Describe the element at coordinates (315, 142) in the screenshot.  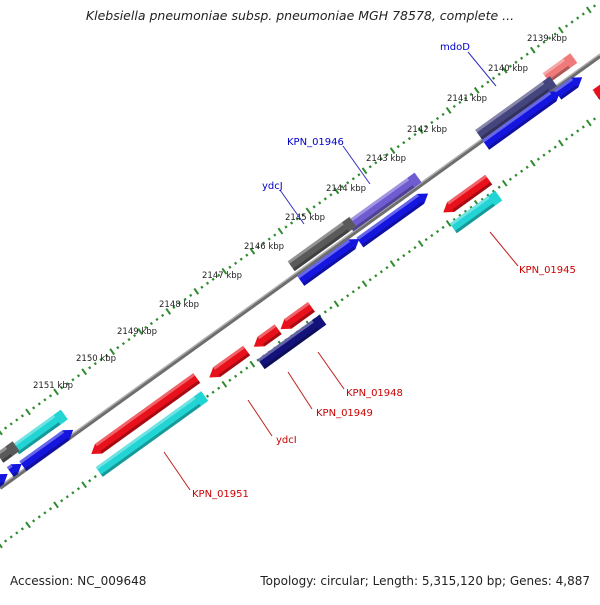
I see `gene-label-kpn-01946: KPN_01946` at that location.